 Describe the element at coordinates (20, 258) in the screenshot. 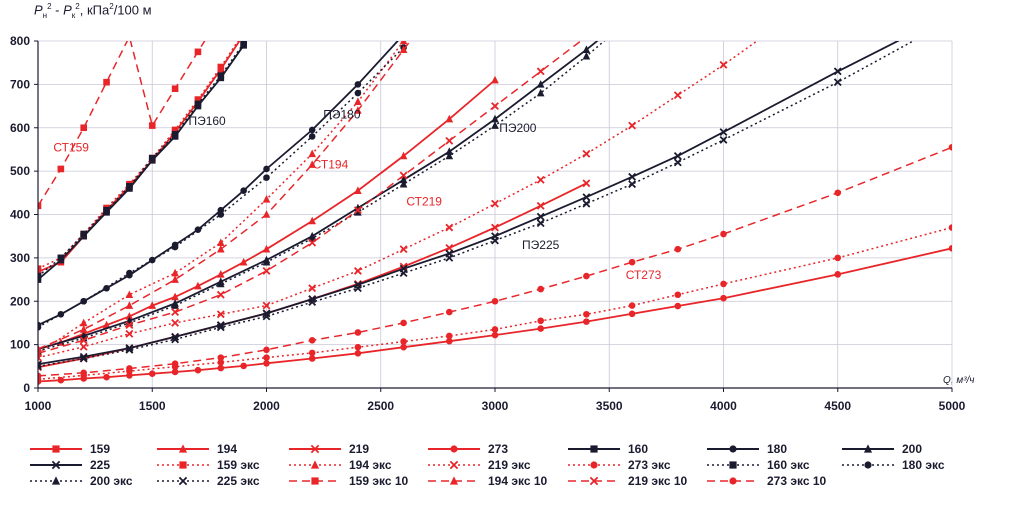

I see `y-tick-label: 300` at that location.